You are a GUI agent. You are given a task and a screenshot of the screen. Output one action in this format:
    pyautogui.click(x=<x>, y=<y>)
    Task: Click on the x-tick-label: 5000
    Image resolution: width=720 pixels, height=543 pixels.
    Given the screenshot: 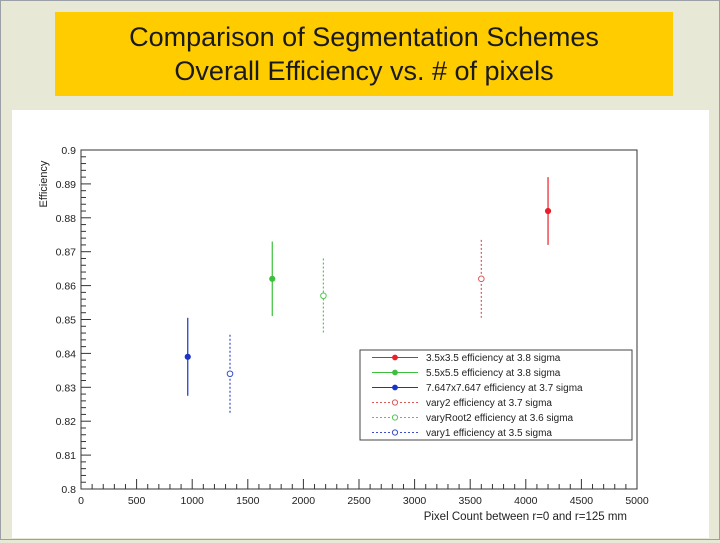 What is the action you would take?
    pyautogui.click(x=637, y=501)
    